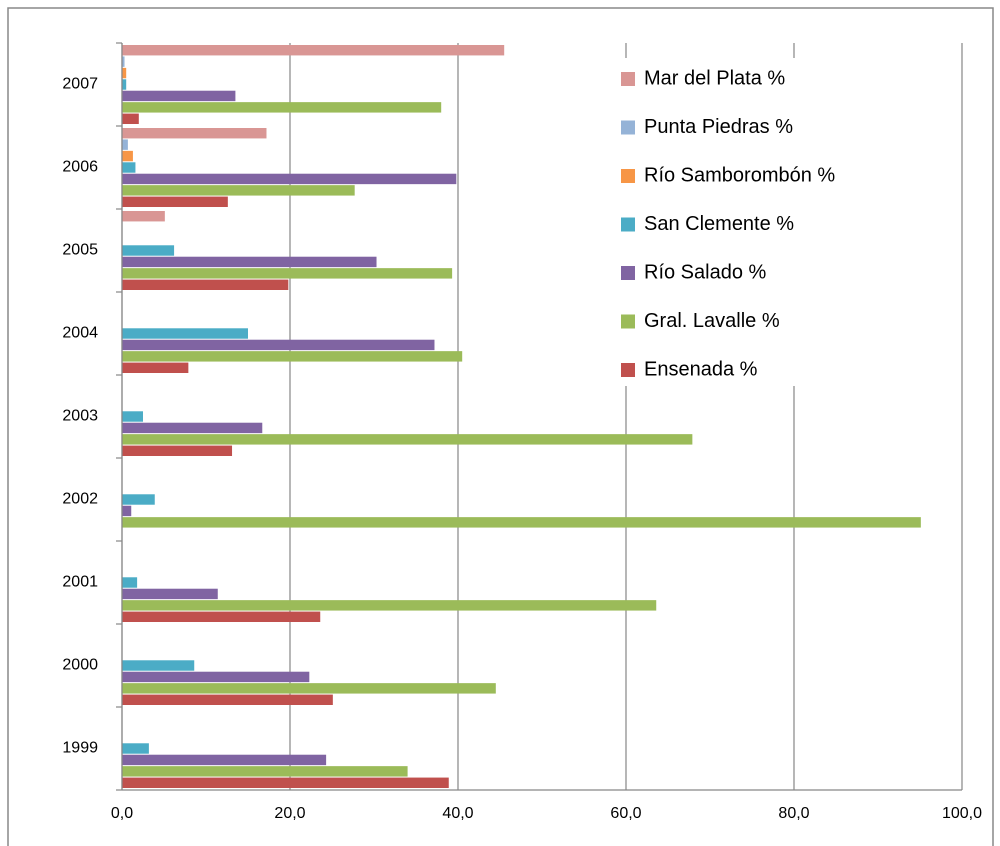 The height and width of the screenshot is (846, 1000). I want to click on y-tick-label: 2004, so click(80, 333).